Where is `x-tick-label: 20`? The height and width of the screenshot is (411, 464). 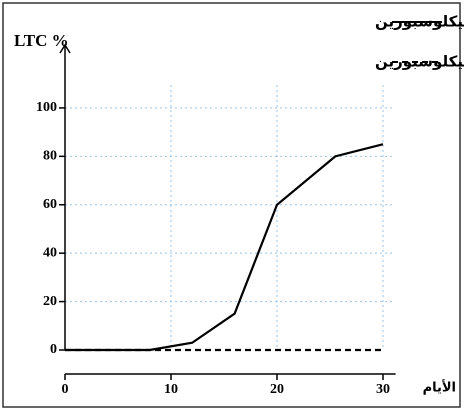 x-tick-label: 20 is located at coordinates (277, 389).